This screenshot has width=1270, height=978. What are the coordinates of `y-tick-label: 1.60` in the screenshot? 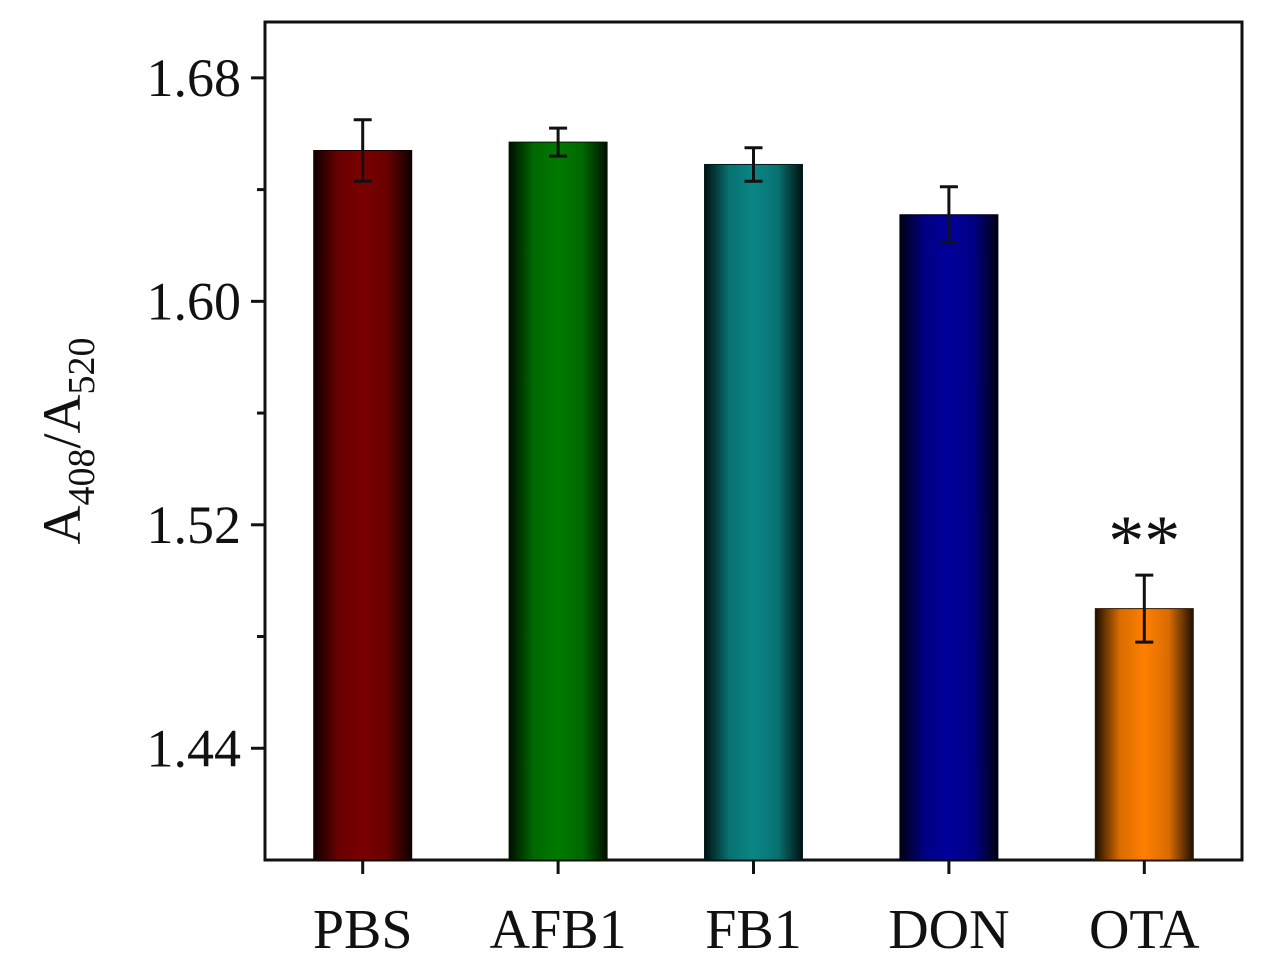 It's located at (194, 301).